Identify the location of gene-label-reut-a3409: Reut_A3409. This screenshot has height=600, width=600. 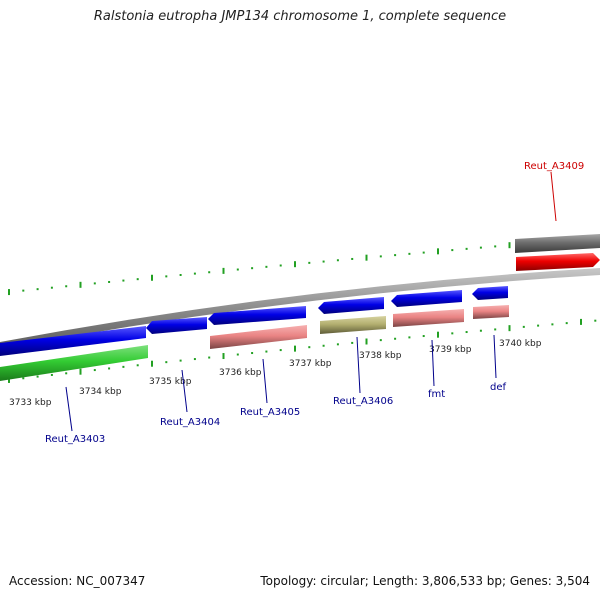
(554, 166).